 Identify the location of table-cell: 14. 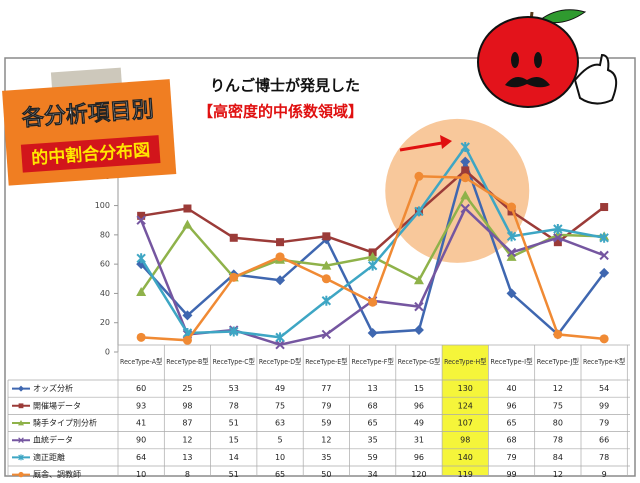
(234, 457).